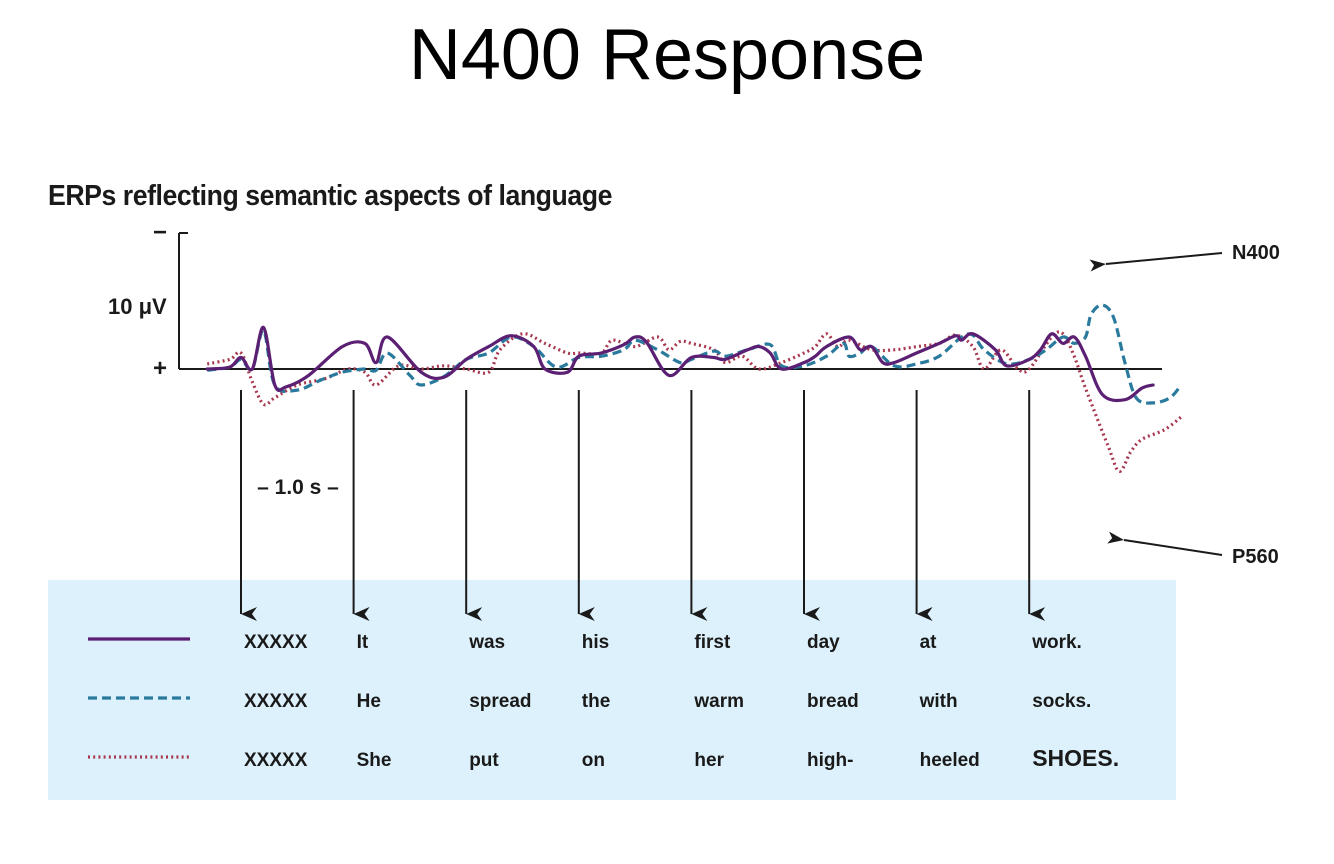  I want to click on stimulus-word: It, so click(363, 642).